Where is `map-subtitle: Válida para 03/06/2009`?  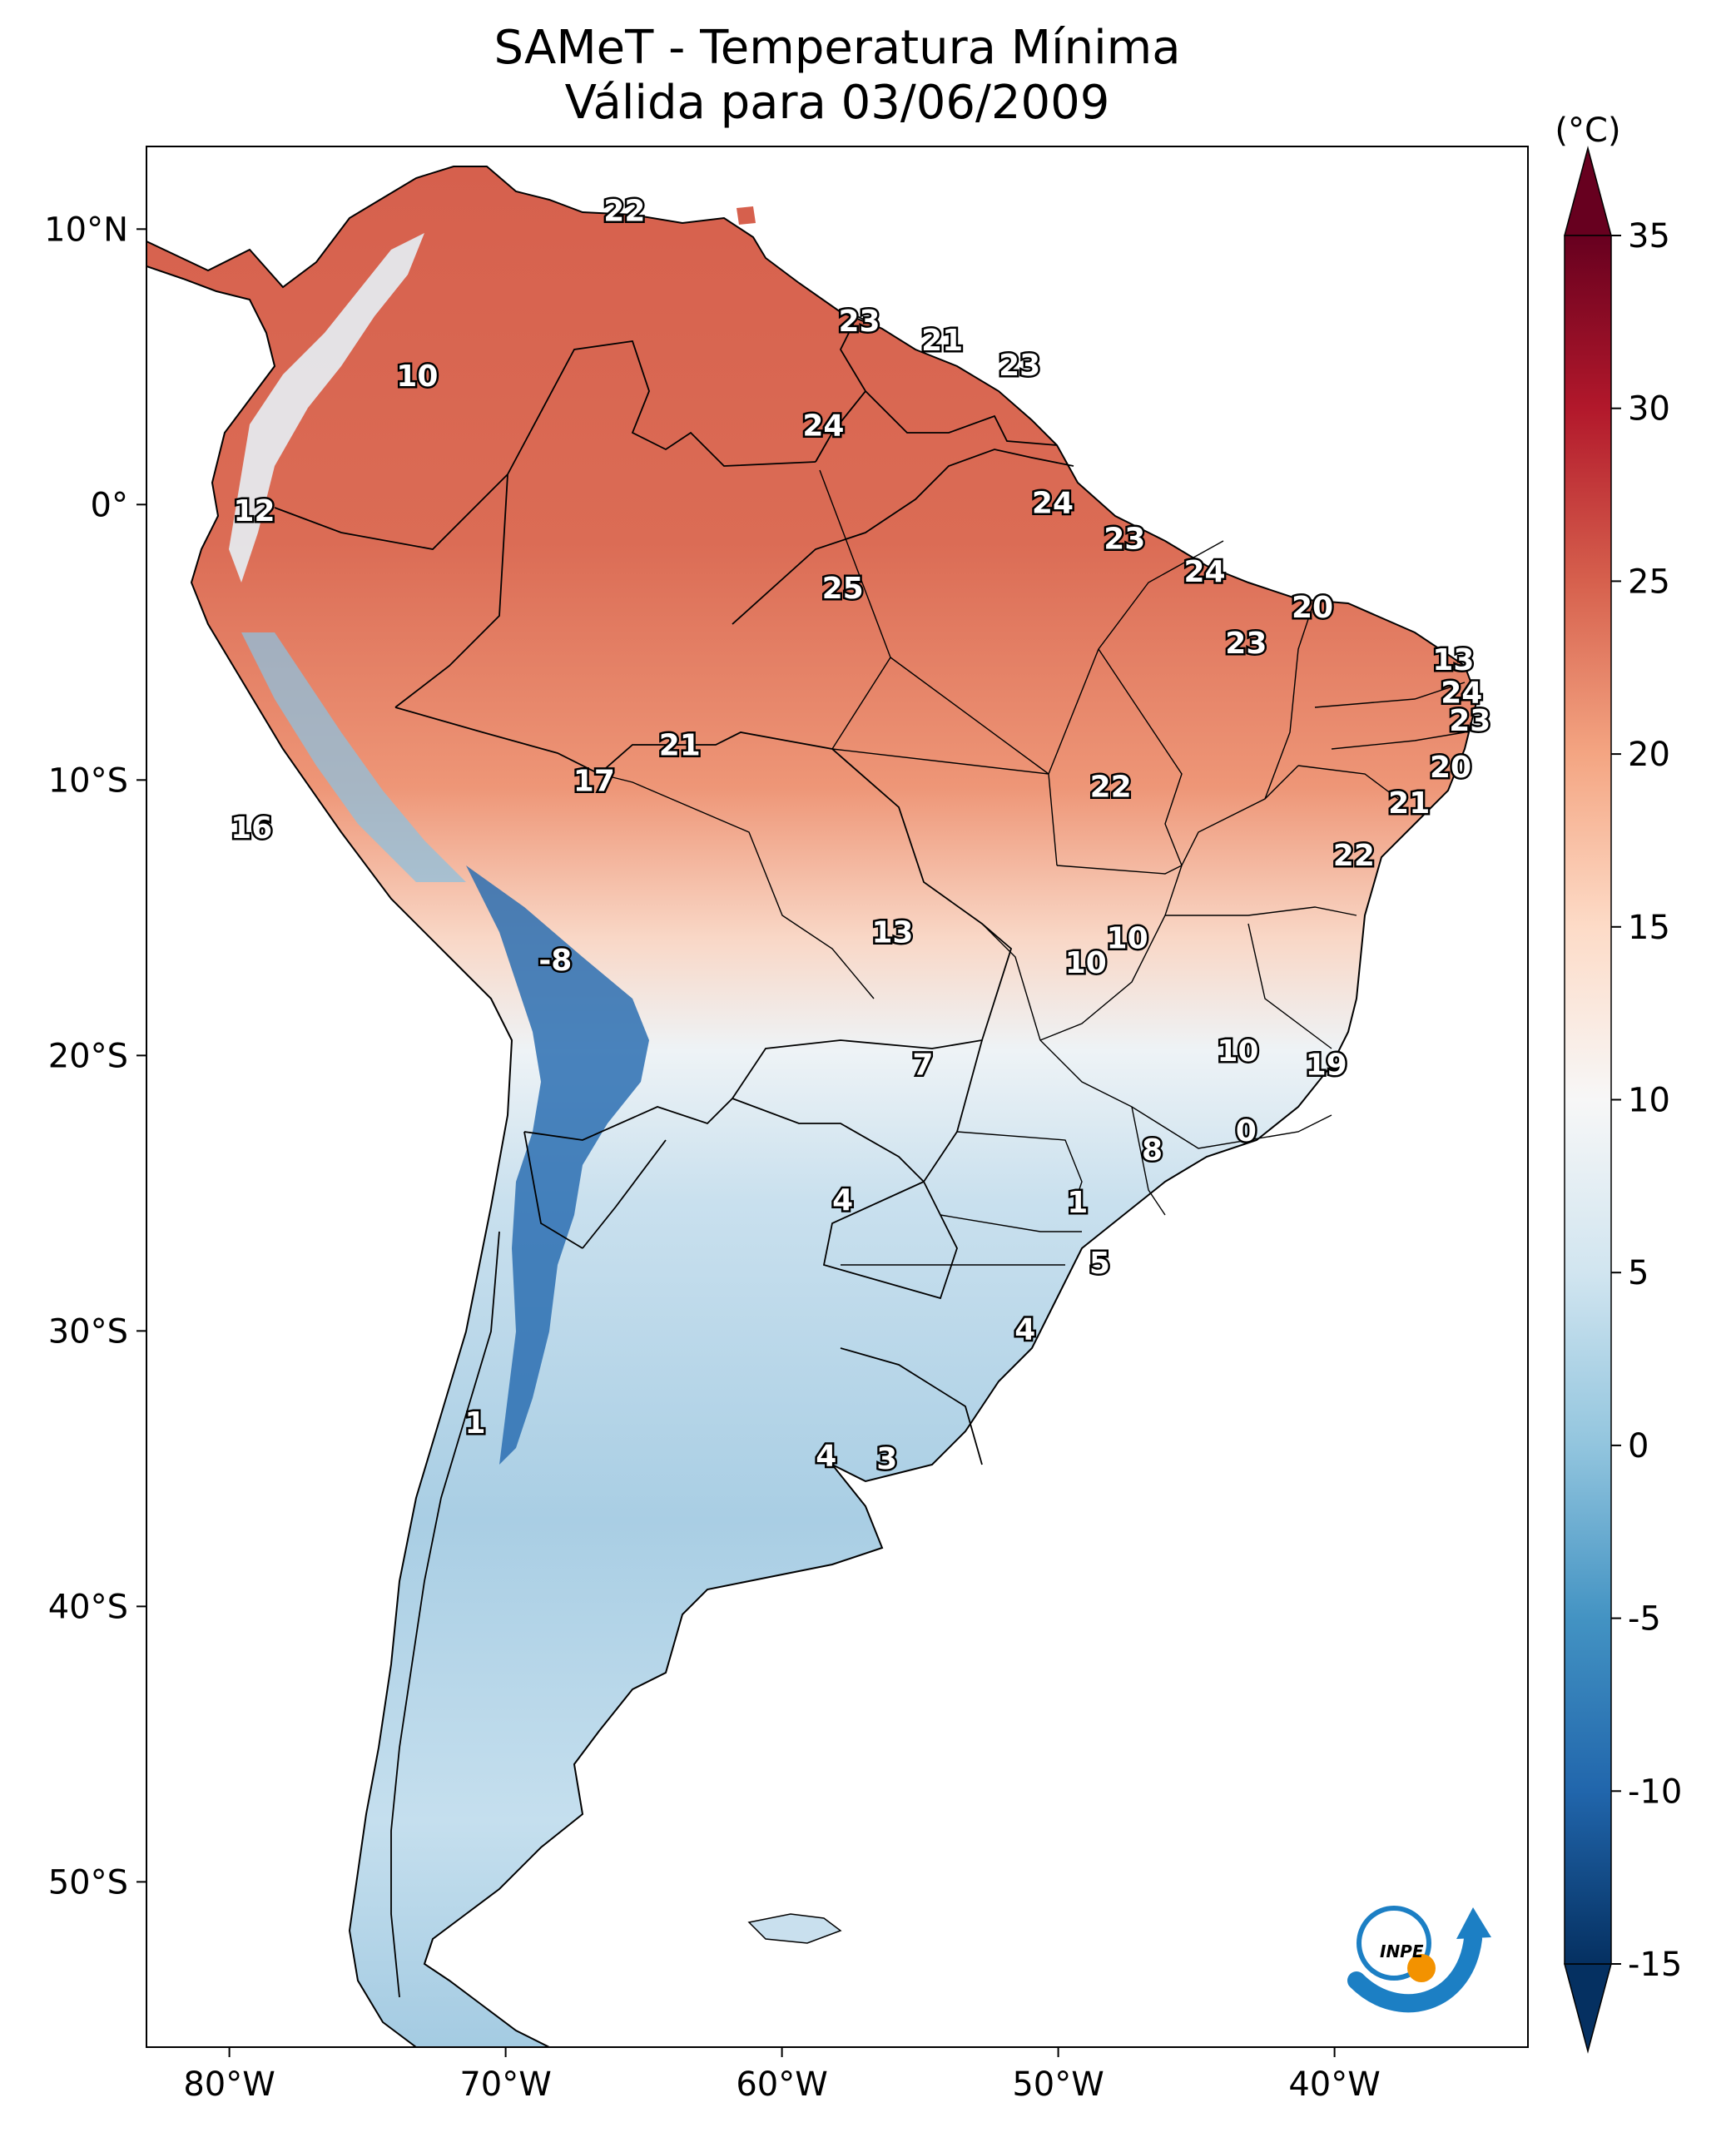
map-subtitle: Válida para 03/06/2009 is located at coordinates (837, 103).